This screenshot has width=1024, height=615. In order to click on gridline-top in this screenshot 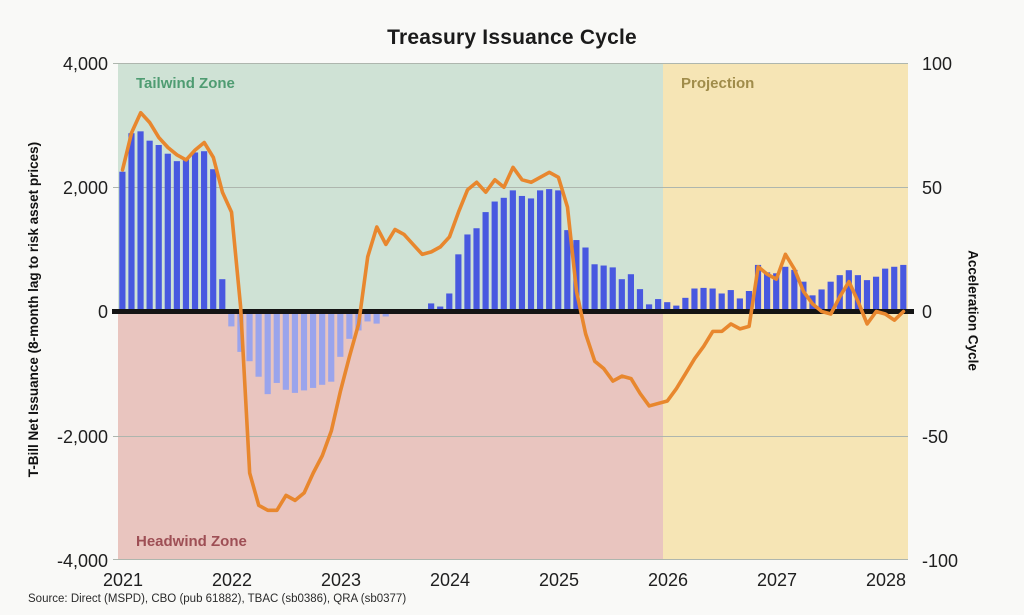, I will do `click(510, 63)`.